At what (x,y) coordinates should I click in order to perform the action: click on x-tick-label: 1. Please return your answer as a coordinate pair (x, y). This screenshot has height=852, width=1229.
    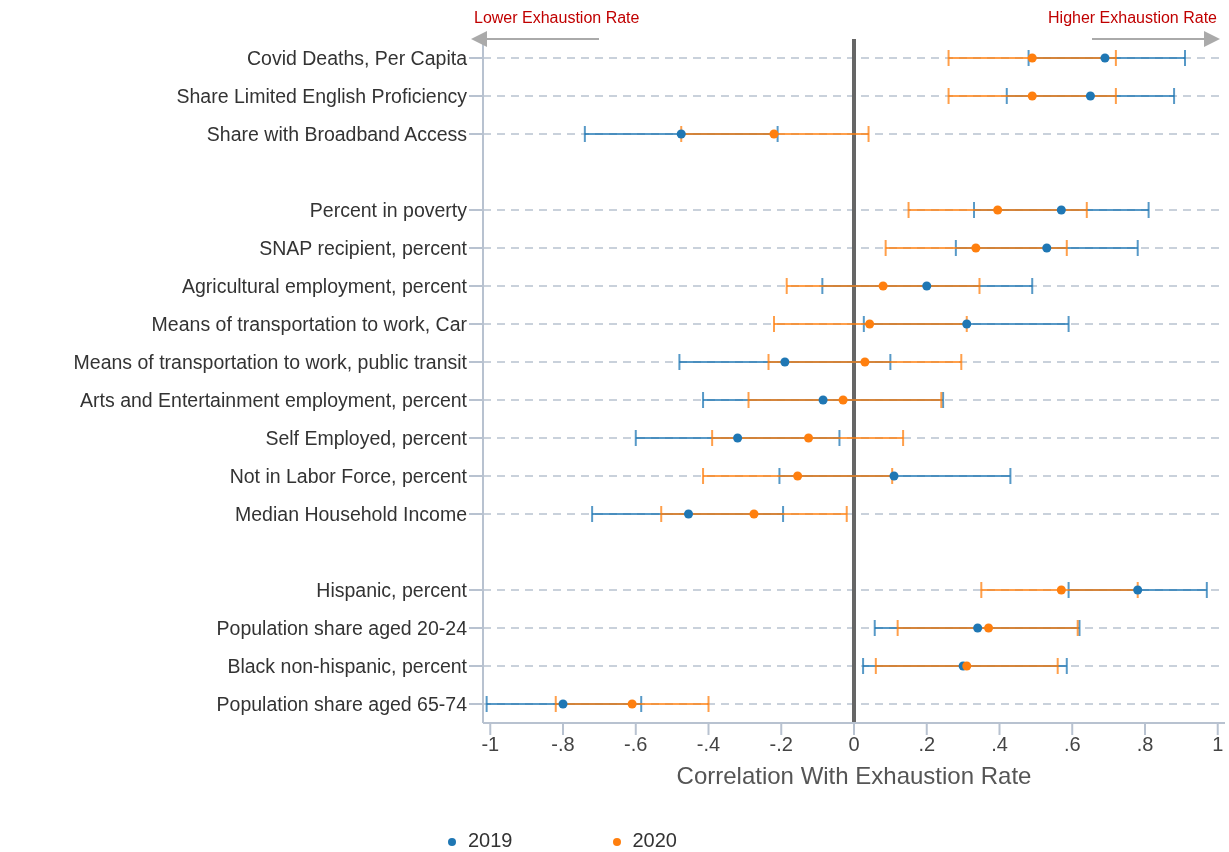
    Looking at the image, I should click on (1218, 744).